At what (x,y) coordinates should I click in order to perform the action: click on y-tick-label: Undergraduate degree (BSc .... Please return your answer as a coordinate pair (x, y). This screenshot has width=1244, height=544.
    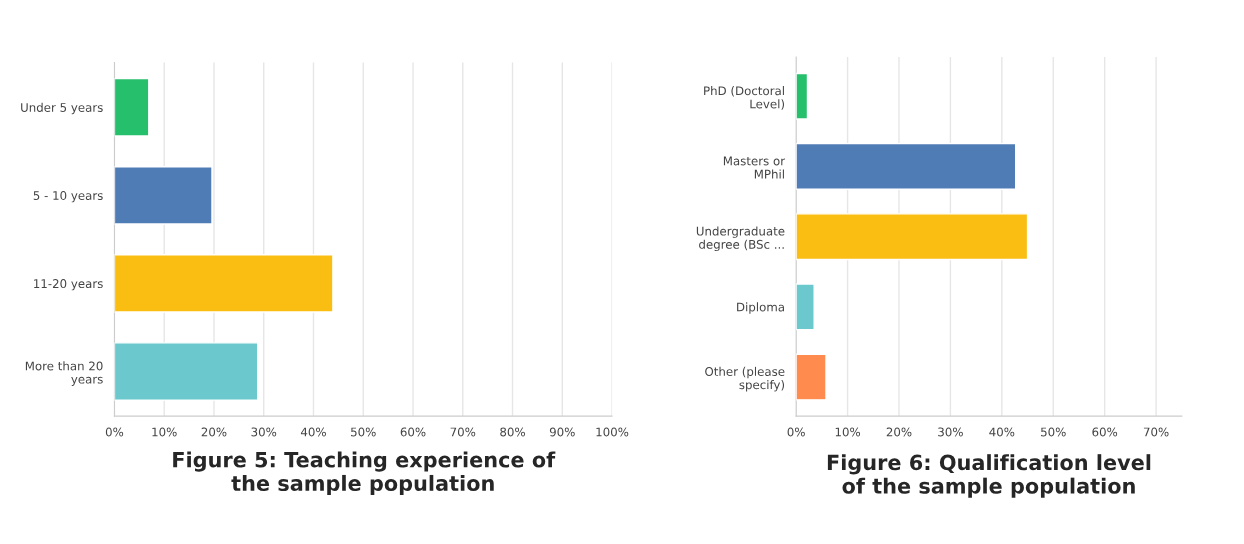
    Looking at the image, I should click on (740, 239).